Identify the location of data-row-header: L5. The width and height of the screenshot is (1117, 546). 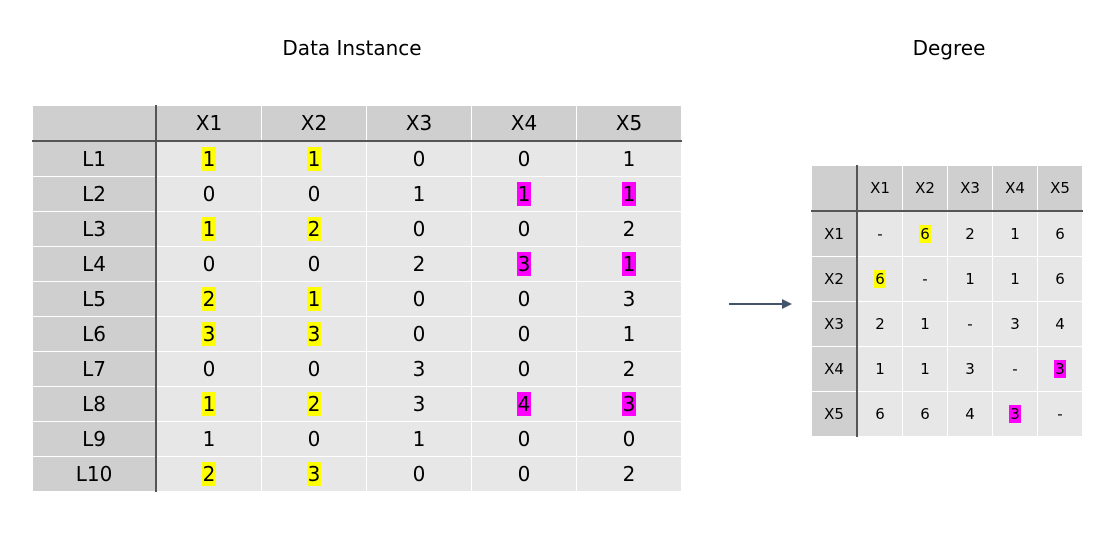
(94, 299).